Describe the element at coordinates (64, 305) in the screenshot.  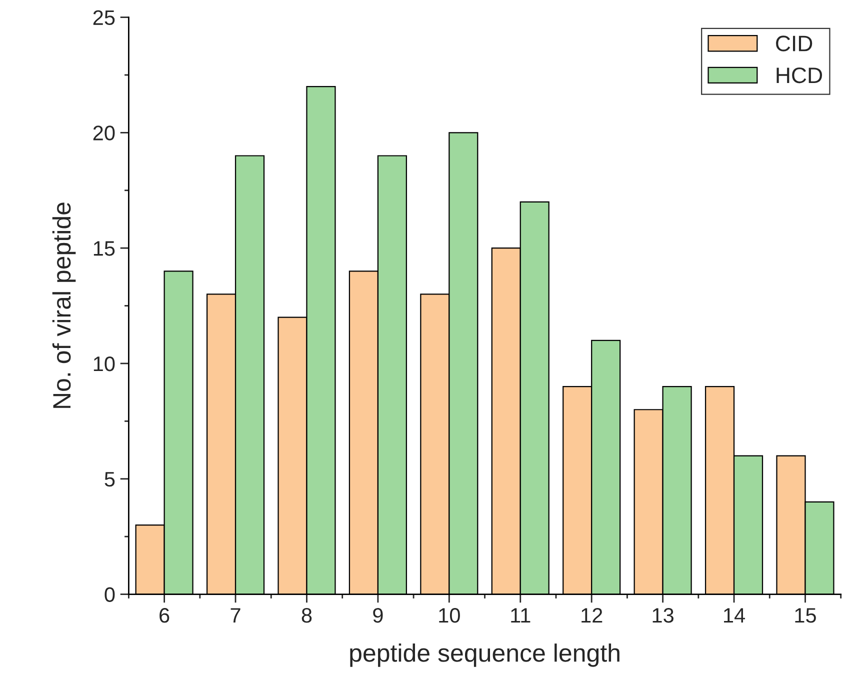
I see `y-axis-title: No. of viral peptide` at that location.